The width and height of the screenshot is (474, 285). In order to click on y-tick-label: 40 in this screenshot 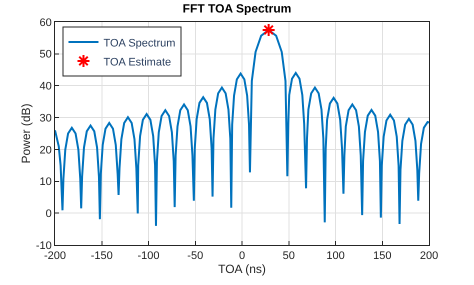, I will do `click(46, 86)`.